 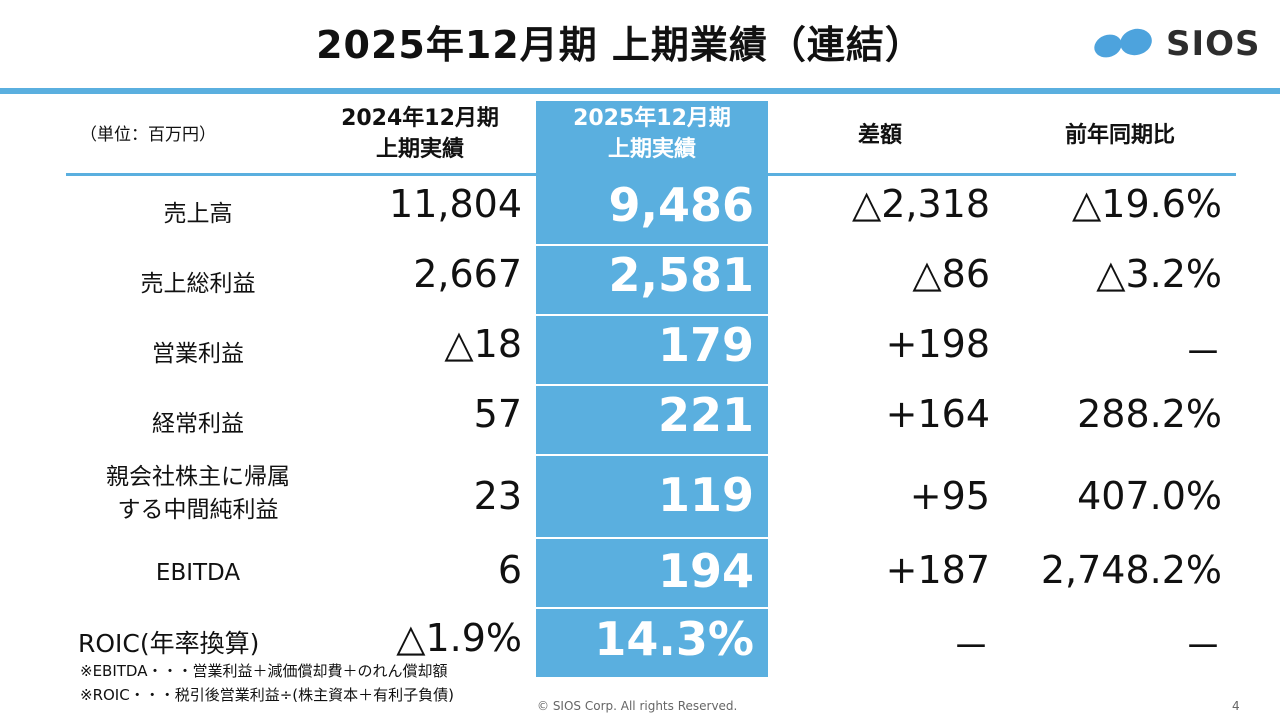 What do you see at coordinates (497, 496) in the screenshot?
I see `net-income-prev: 23` at bounding box center [497, 496].